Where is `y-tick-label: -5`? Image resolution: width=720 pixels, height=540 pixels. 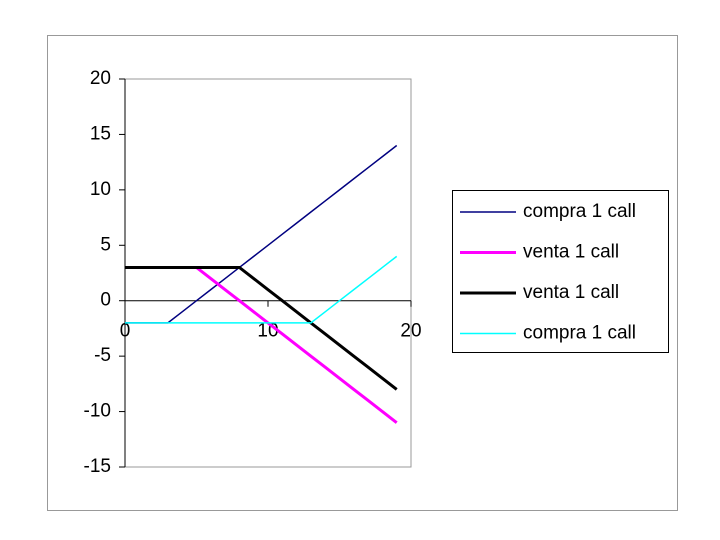 y-tick-label: -5 is located at coordinates (102, 355).